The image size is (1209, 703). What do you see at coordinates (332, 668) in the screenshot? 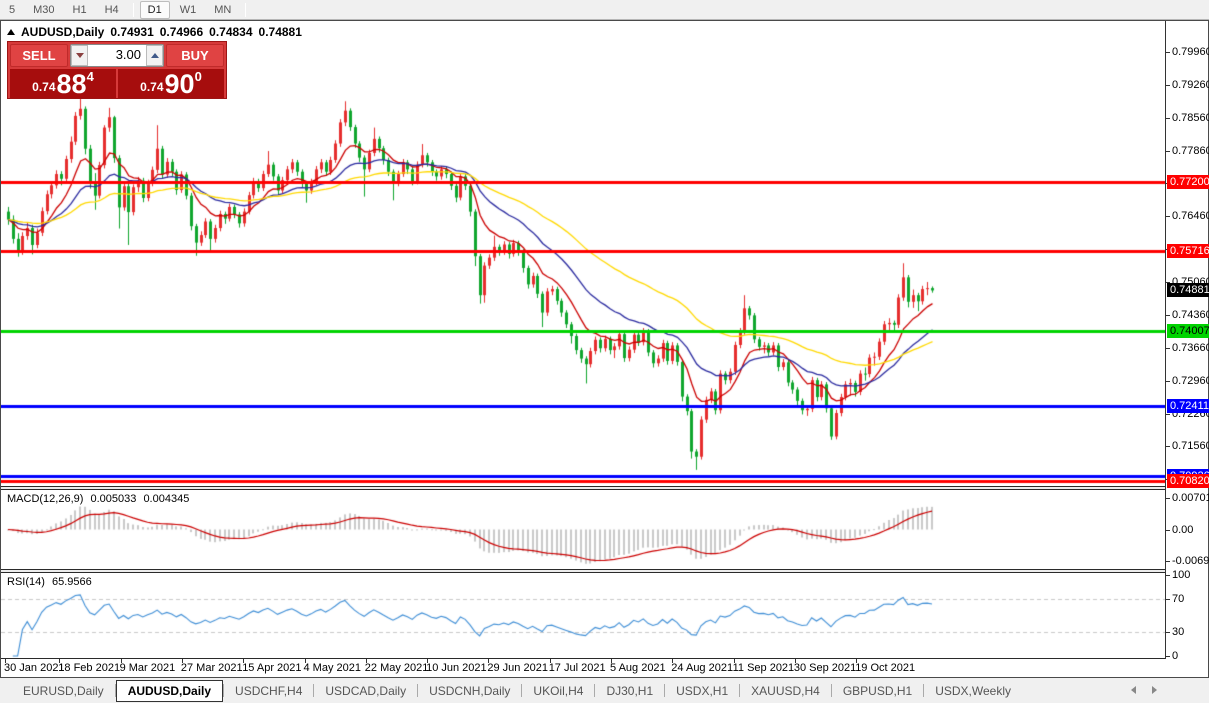
I see `date-axis-label: 4 May 2021` at bounding box center [332, 668].